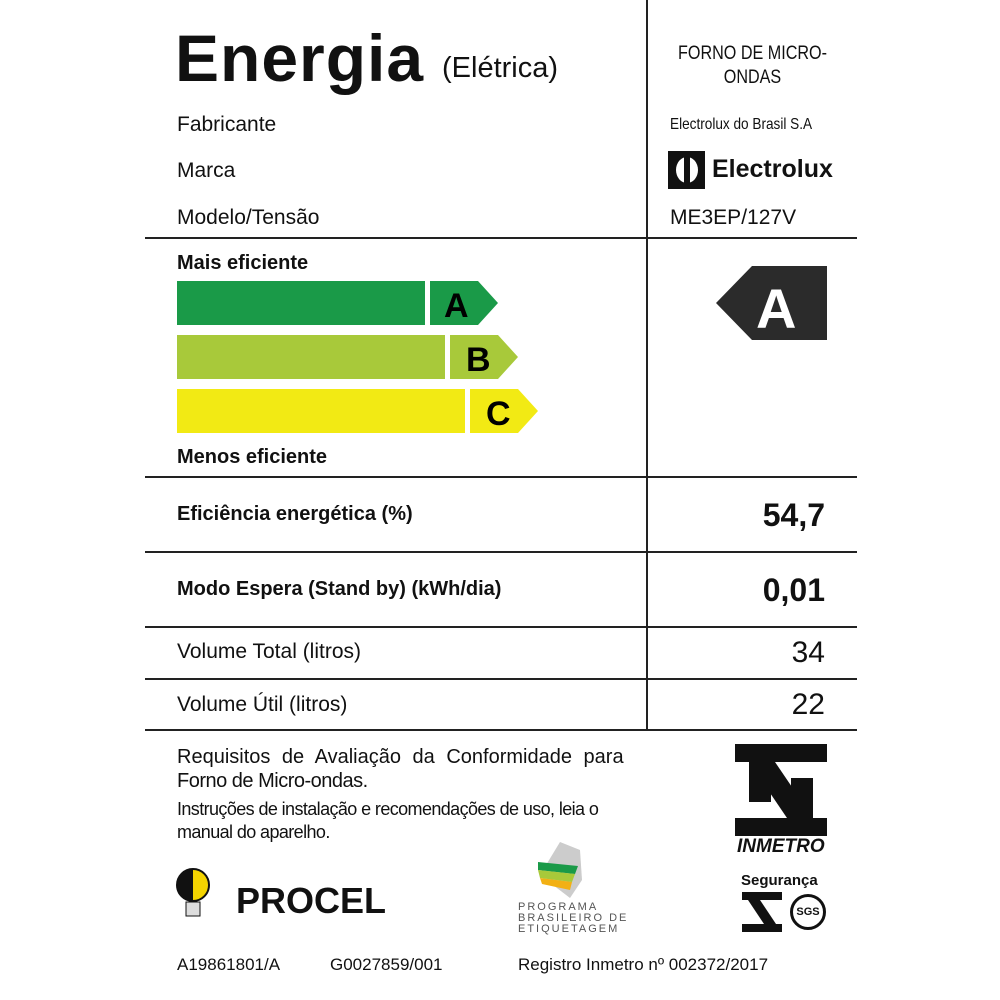 The width and height of the screenshot is (1000, 1000). I want to click on model-value: ME3EP/127V, so click(733, 217).